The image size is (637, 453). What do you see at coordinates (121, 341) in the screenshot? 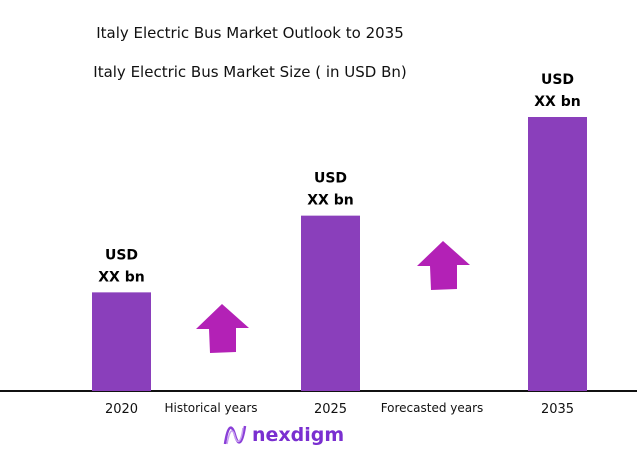
I see `bar-2020` at bounding box center [121, 341].